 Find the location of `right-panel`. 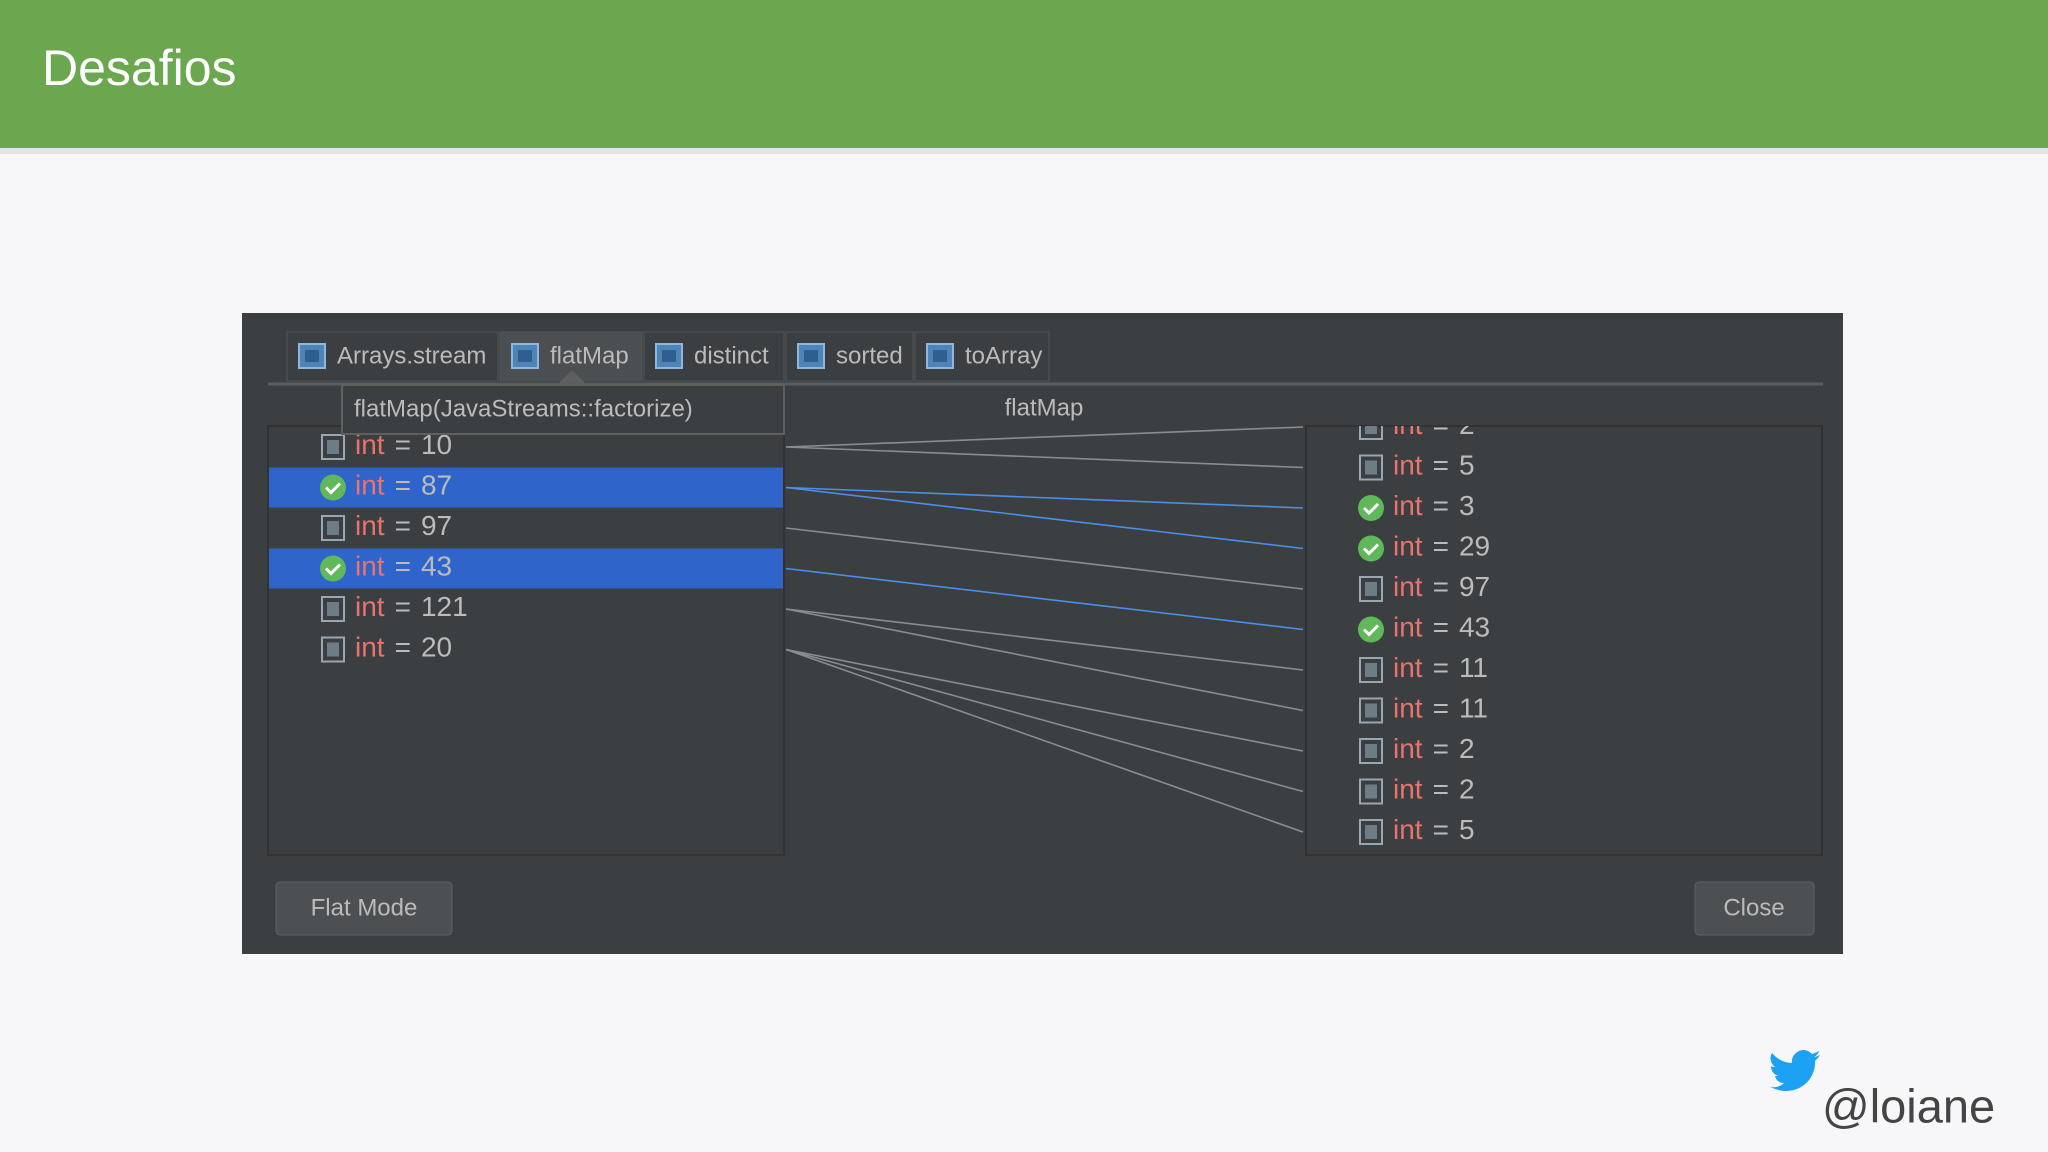

right-panel is located at coordinates (1564, 640).